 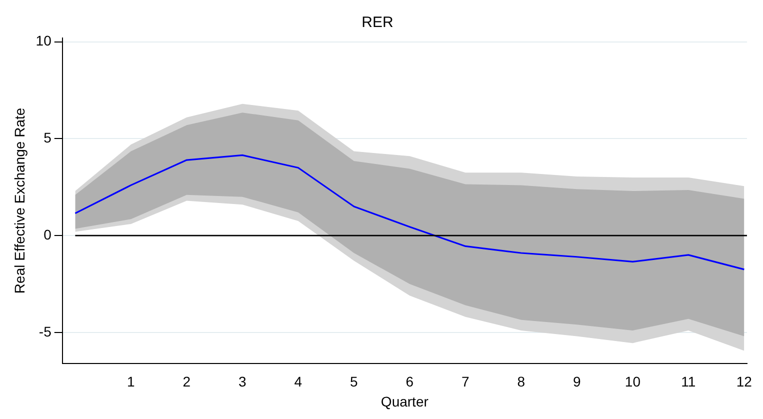 I want to click on x-tick-label: 3, so click(x=242, y=382).